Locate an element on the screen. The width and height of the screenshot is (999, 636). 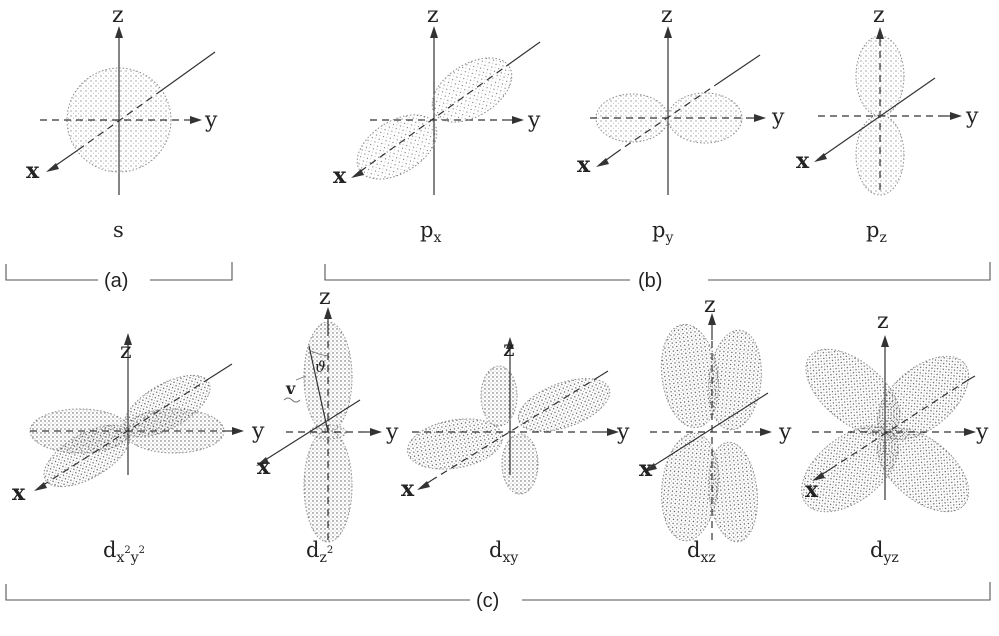
orbital-label-py: py is located at coordinates (662, 232).